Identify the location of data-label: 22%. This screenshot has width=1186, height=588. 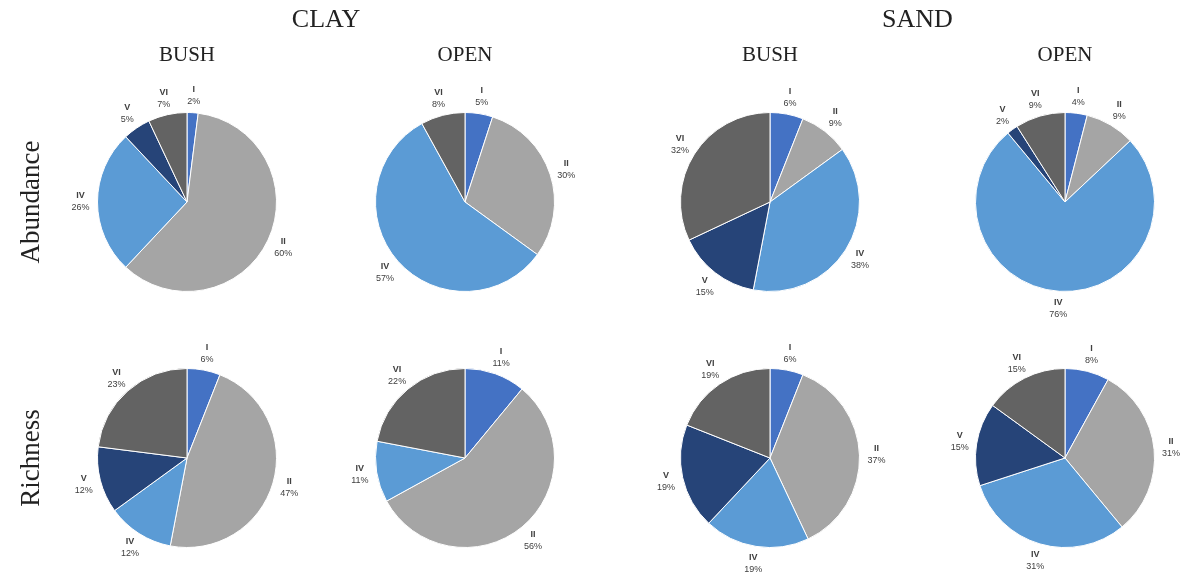
(397, 381).